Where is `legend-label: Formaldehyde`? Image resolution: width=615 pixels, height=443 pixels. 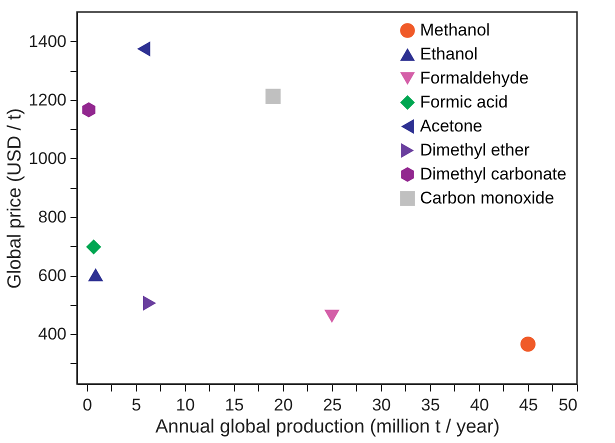 legend-label: Formaldehyde is located at coordinates (474, 78).